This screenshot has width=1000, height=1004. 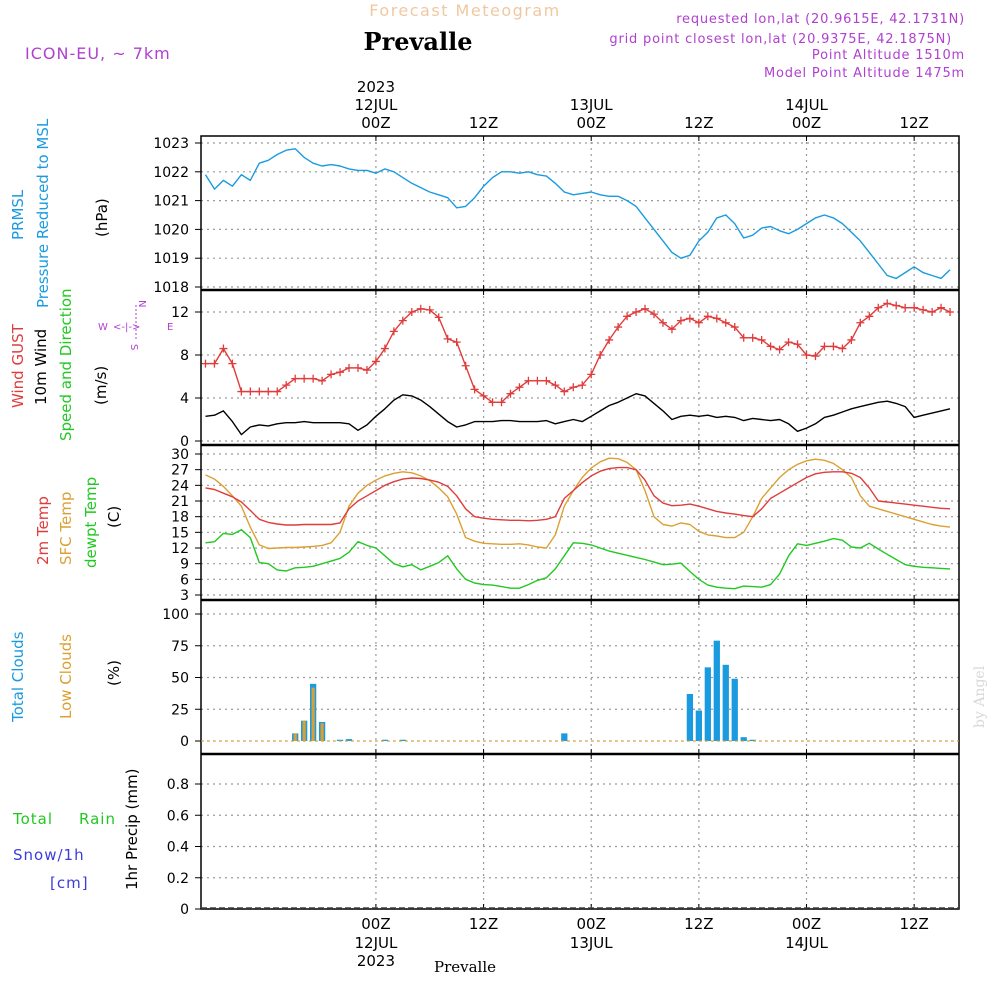 What do you see at coordinates (141, 303) in the screenshot?
I see `compass-north: N` at bounding box center [141, 303].